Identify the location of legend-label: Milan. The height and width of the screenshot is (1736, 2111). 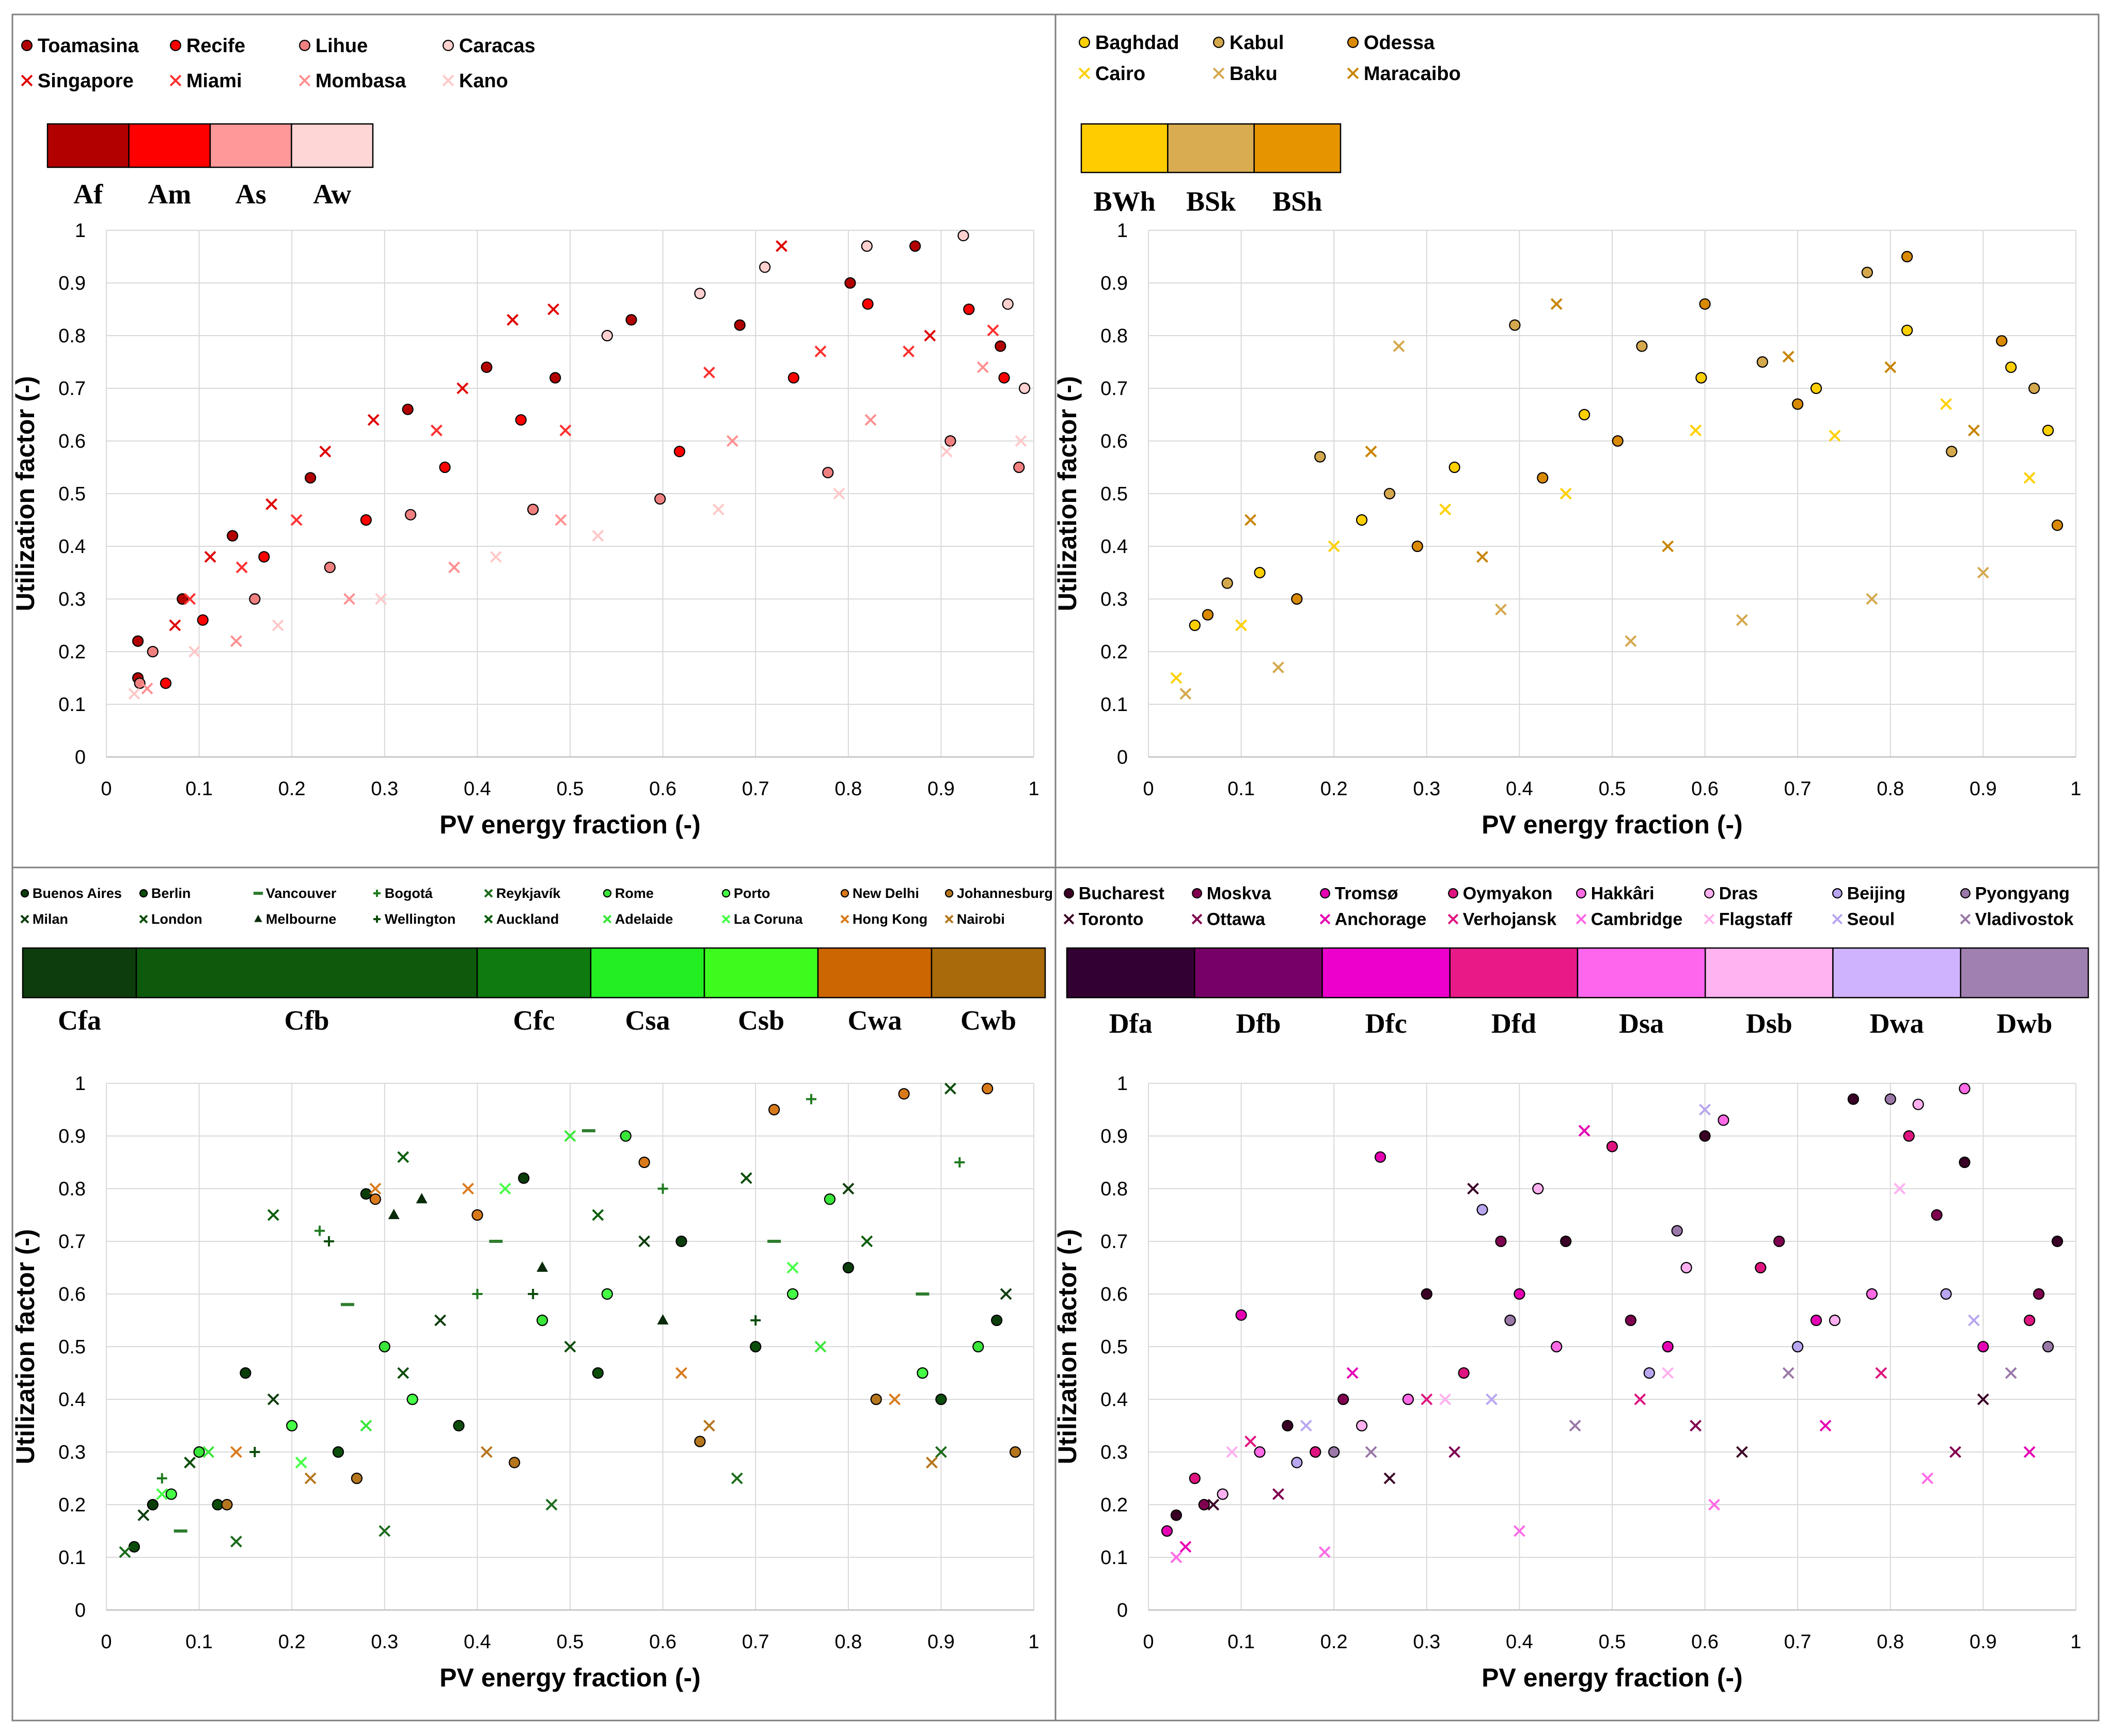
(50, 919).